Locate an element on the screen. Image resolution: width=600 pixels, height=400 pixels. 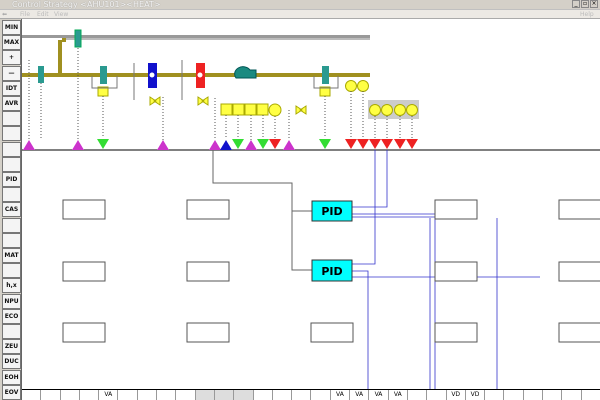
restore-button: ▫ is located at coordinates (585, 4).